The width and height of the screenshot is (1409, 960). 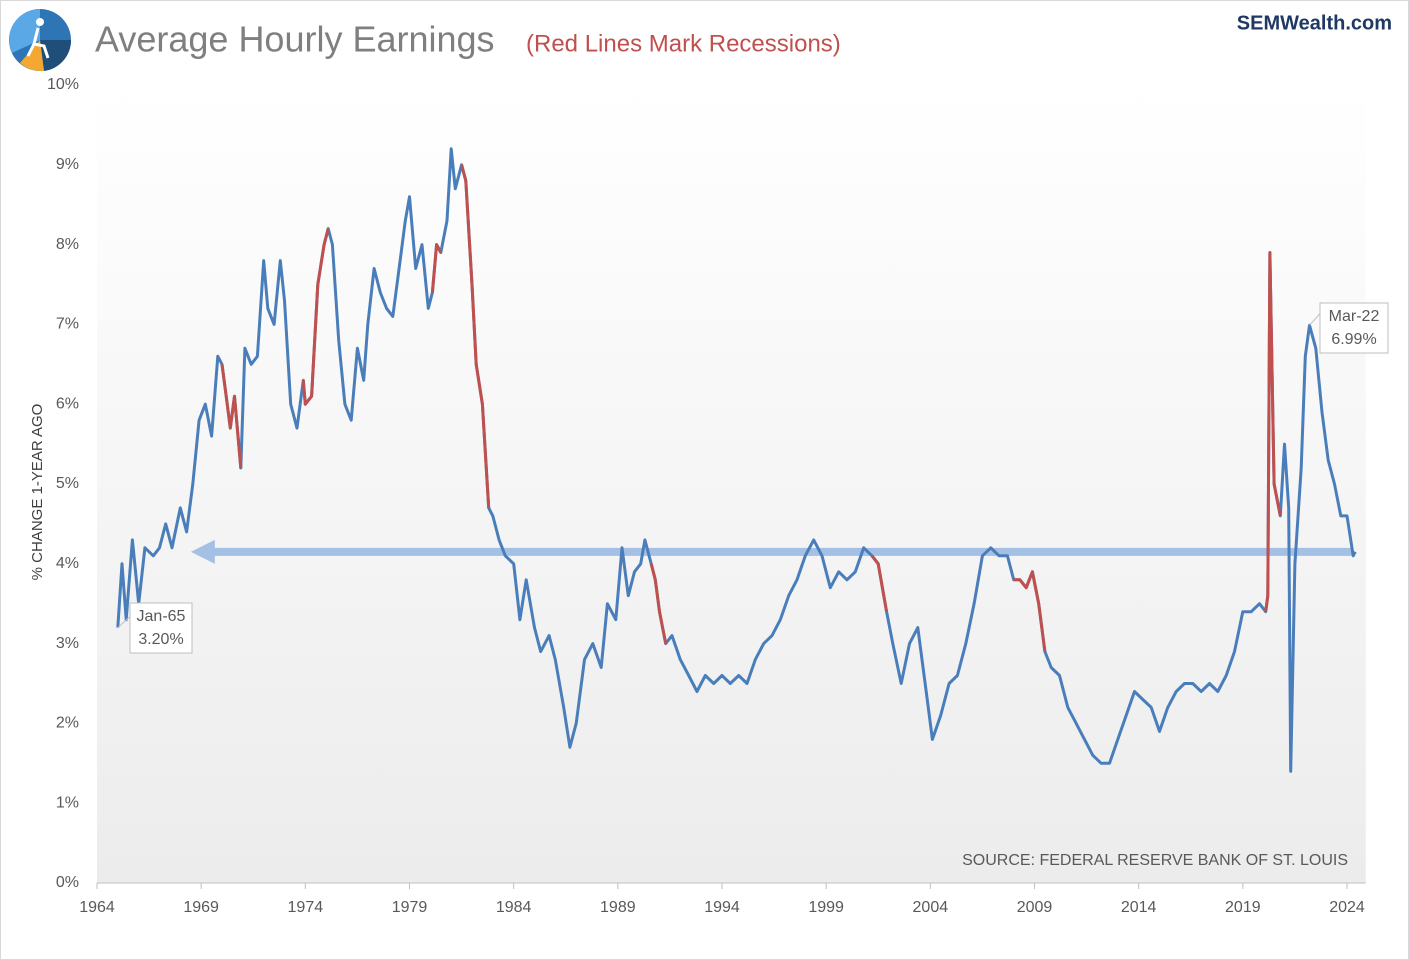 What do you see at coordinates (1035, 907) in the screenshot?
I see `x-tick-label: 2009` at bounding box center [1035, 907].